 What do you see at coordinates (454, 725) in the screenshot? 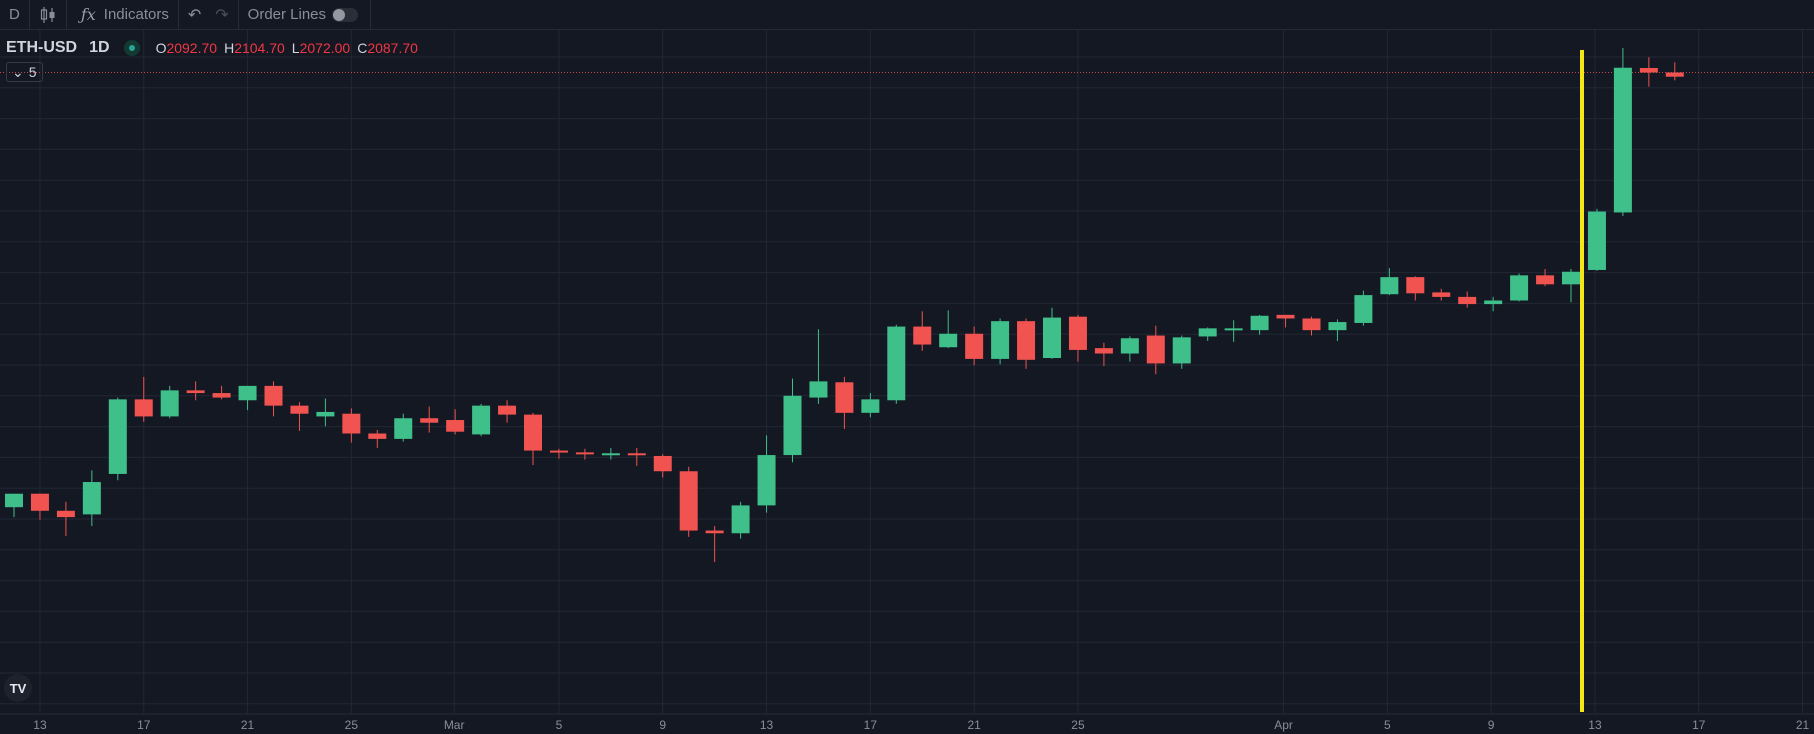
I see `x-tick-label: Mar` at bounding box center [454, 725].